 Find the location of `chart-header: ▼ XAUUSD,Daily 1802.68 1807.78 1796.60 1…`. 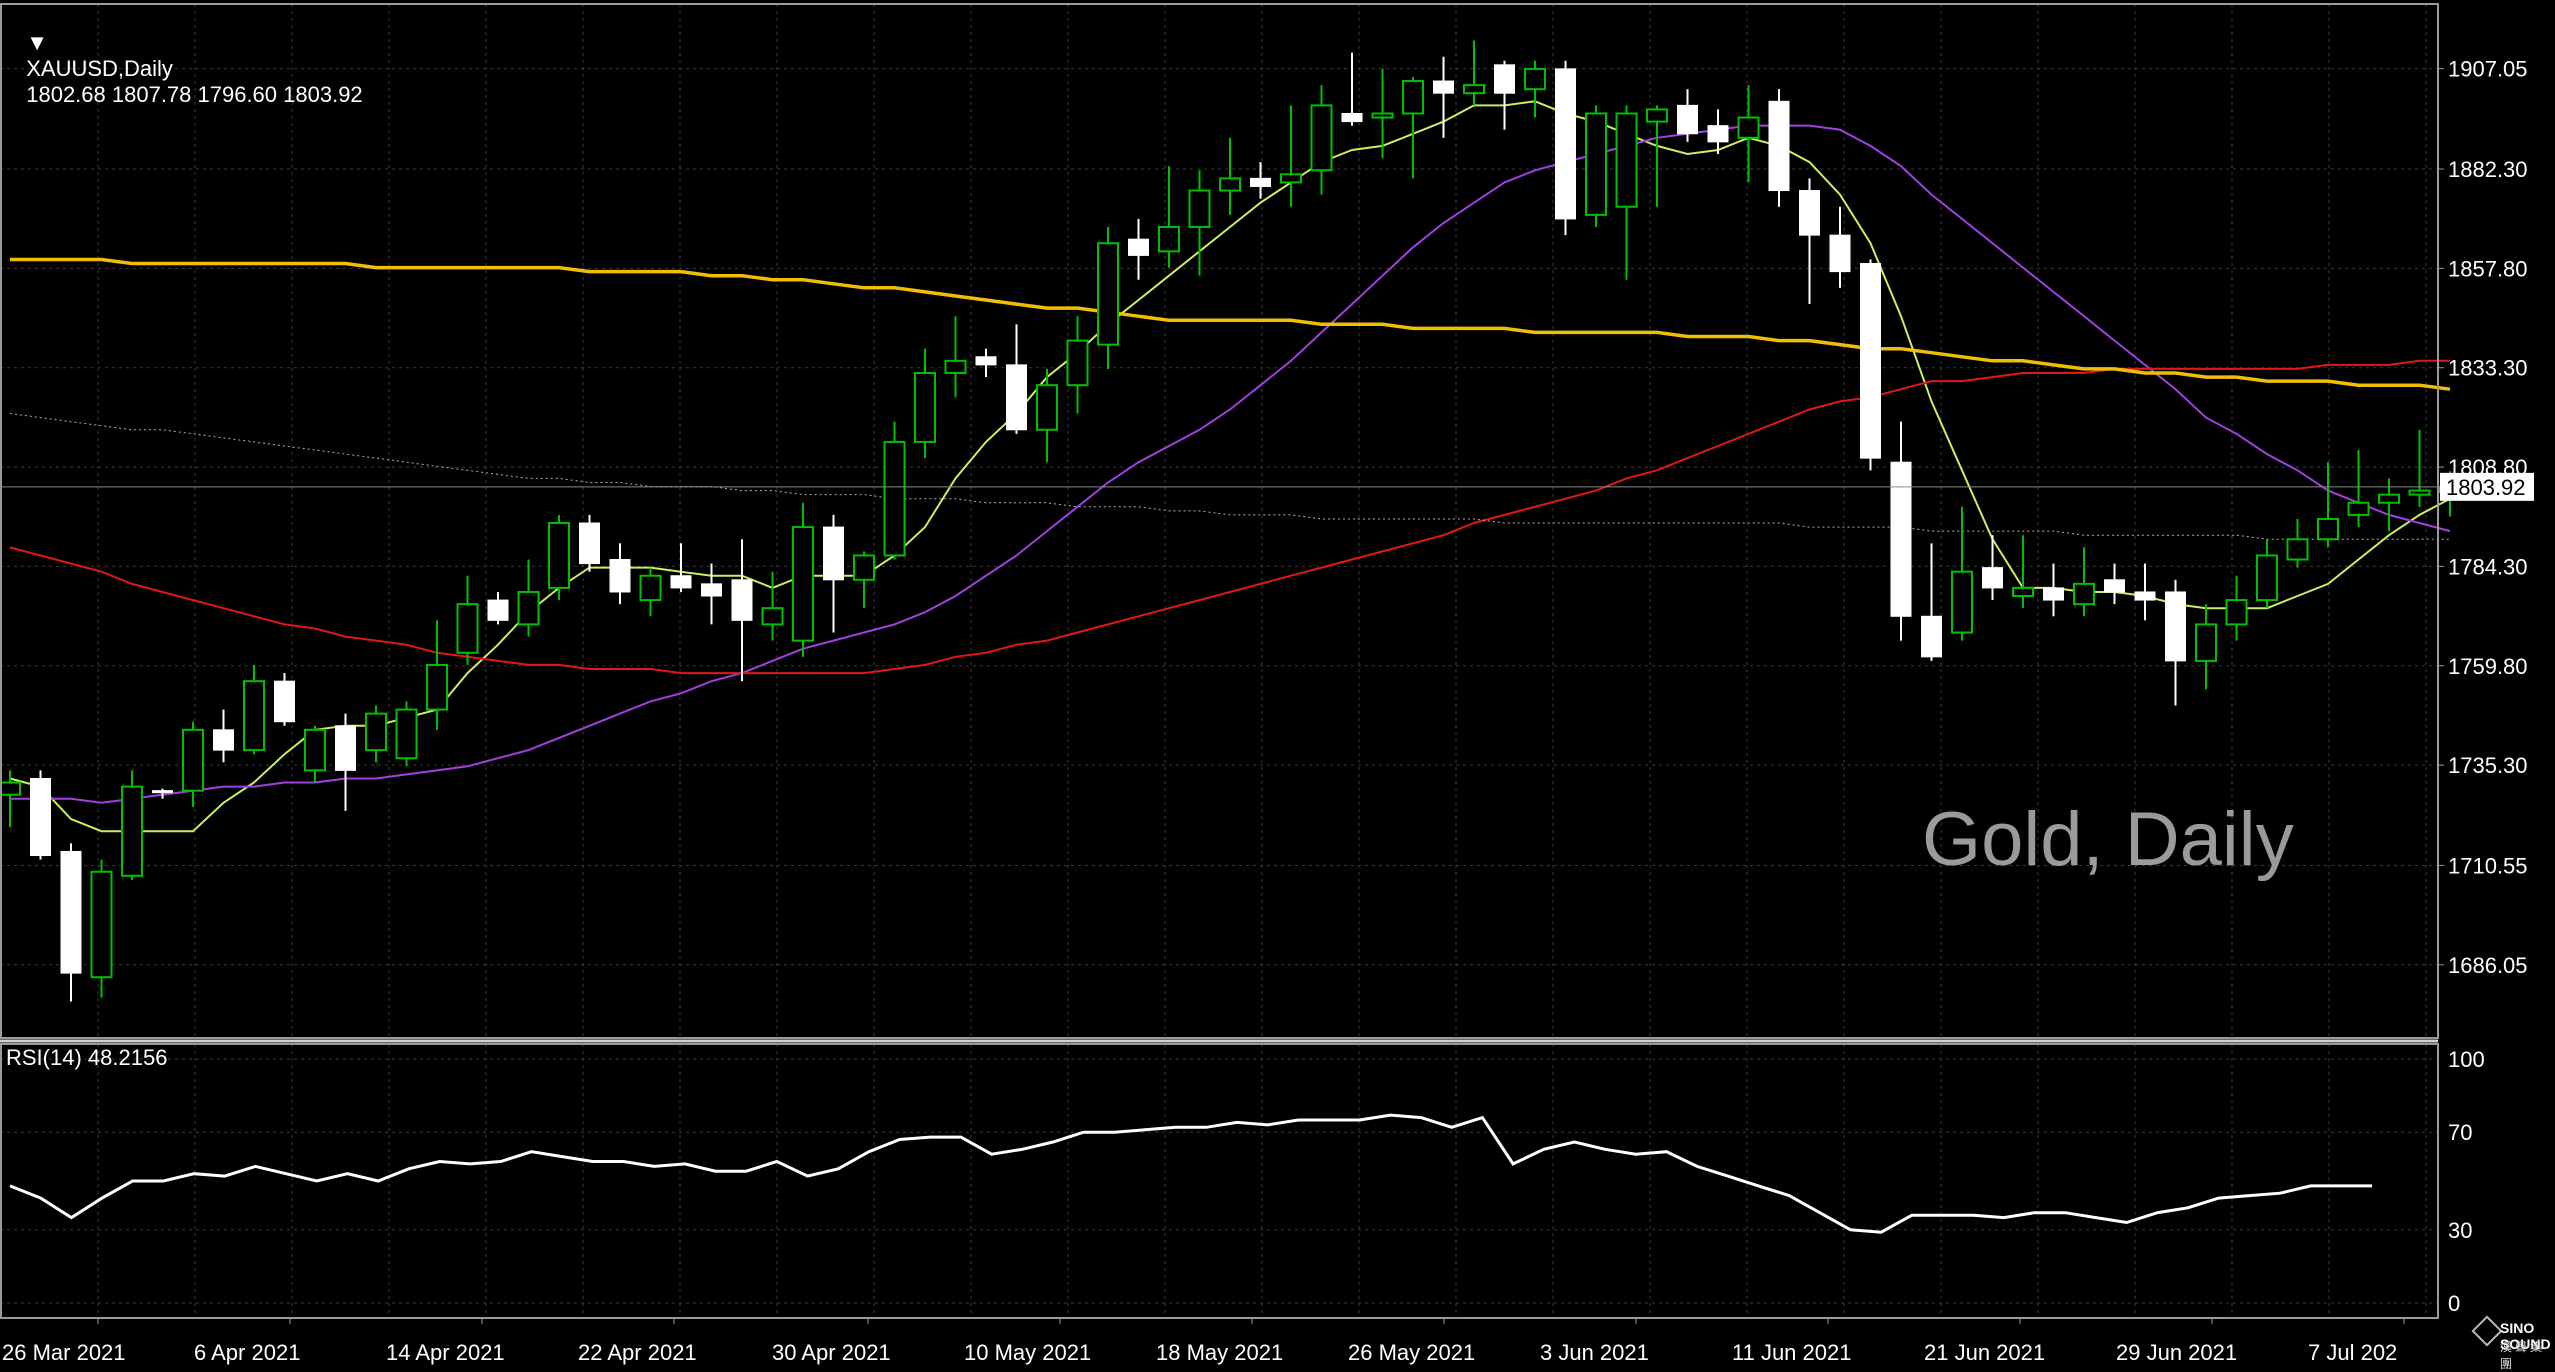

chart-header: ▼ XAUUSD,Daily 1802.68 1807.78 1796.60 1… is located at coordinates (188, 56).